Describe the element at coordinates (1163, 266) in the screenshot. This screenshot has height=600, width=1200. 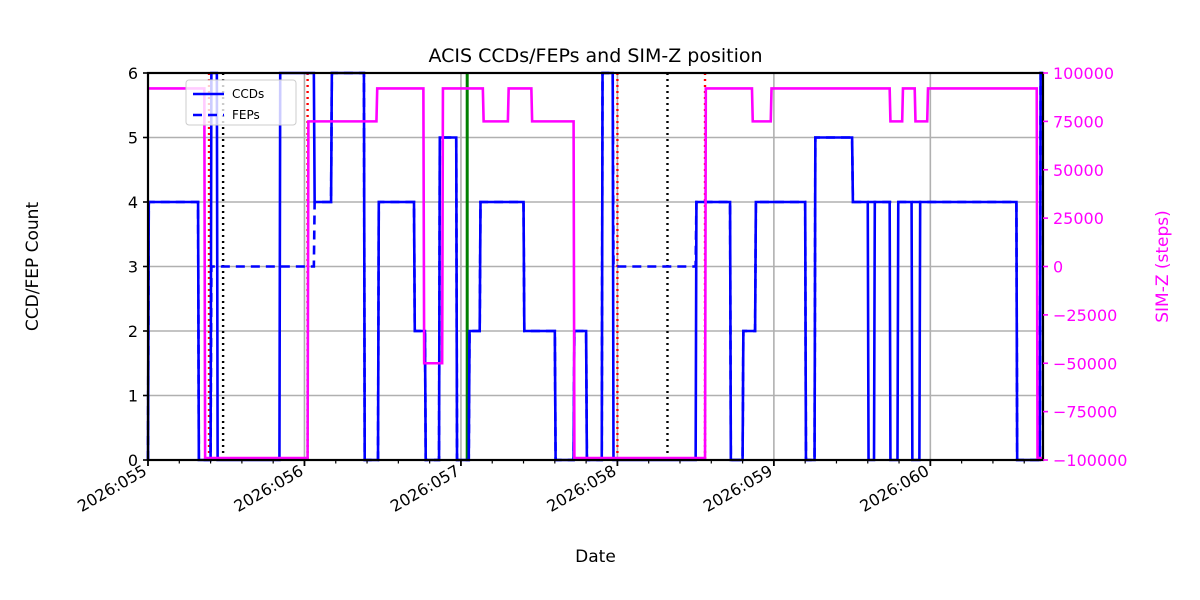
I see `y-axis-label-right: SIM-Z (steps)` at that location.